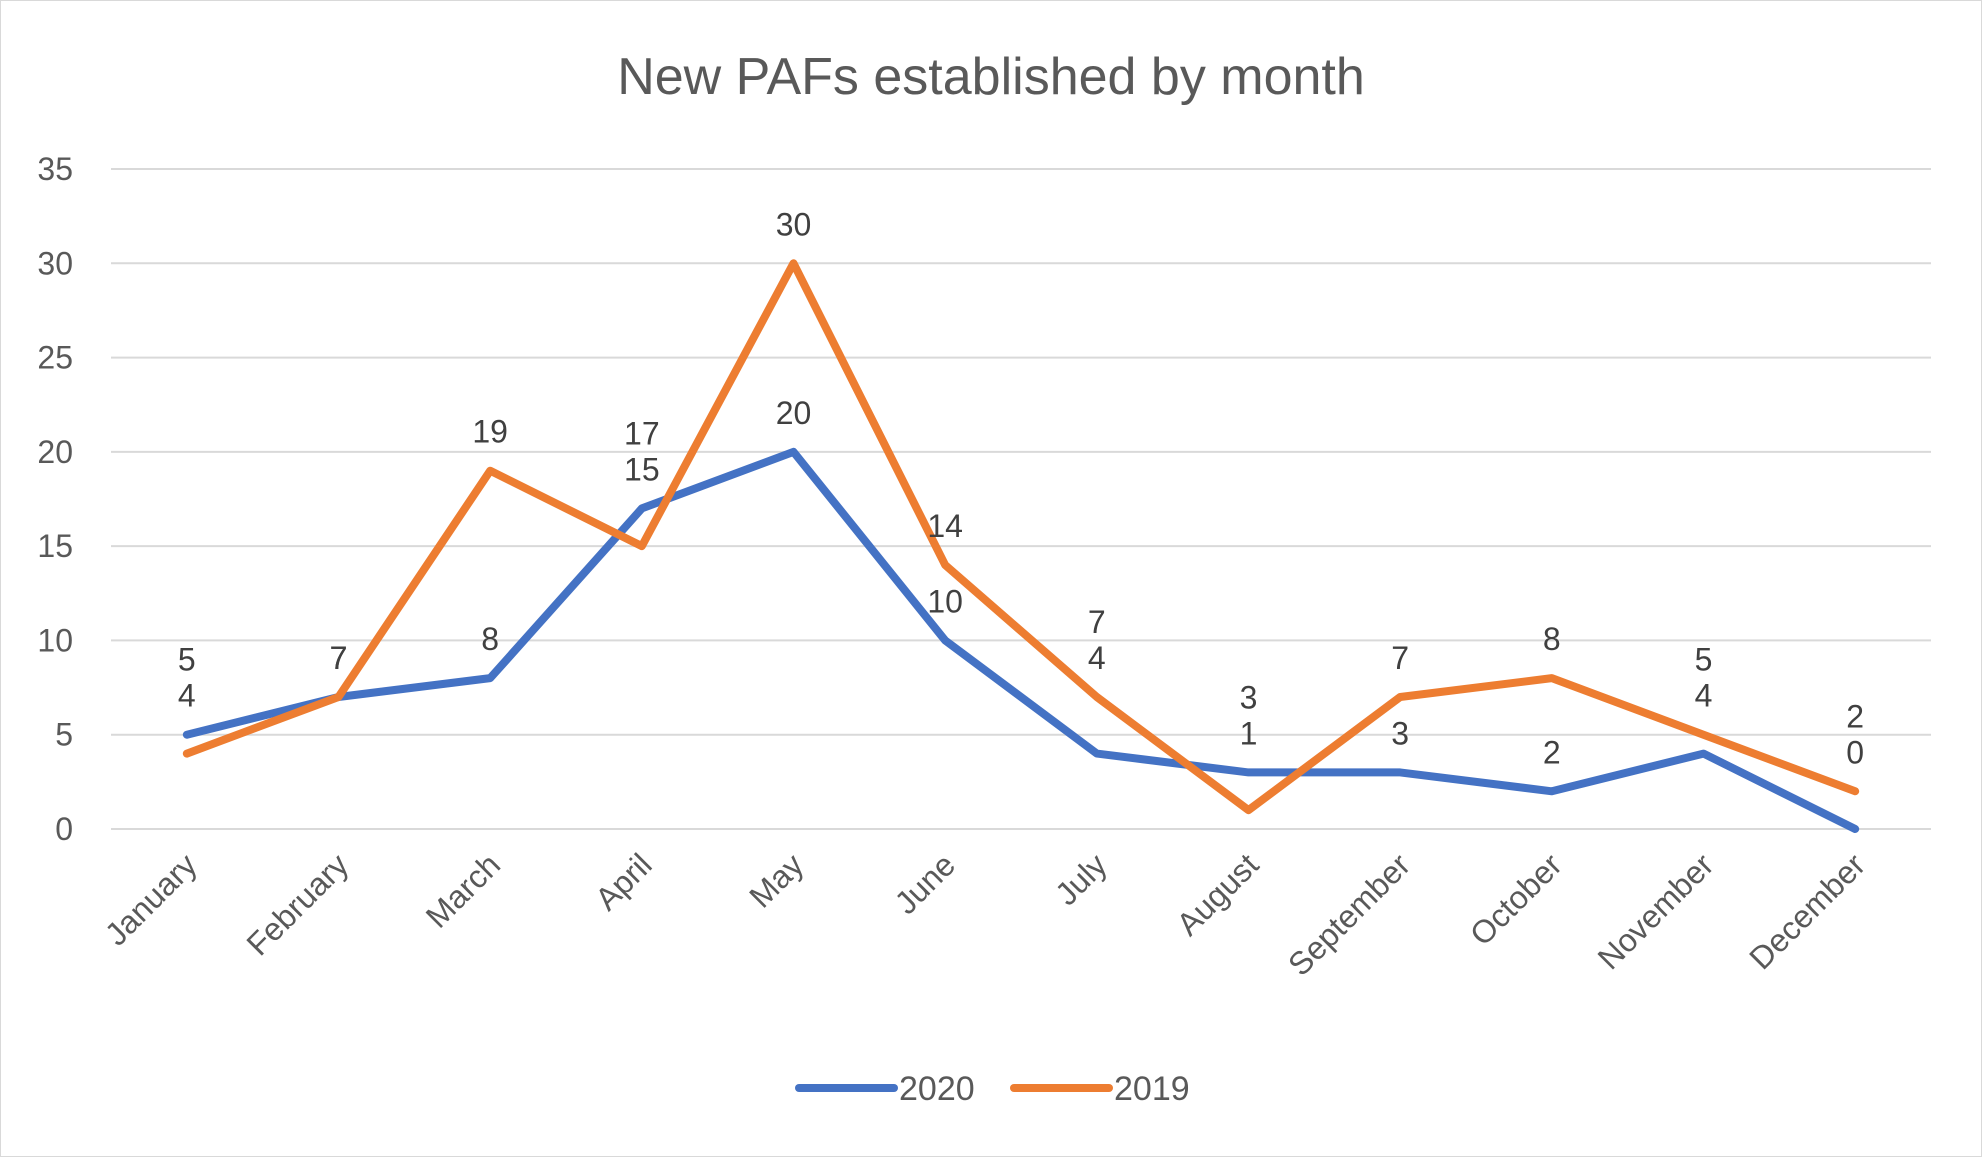 The image size is (1982, 1157). What do you see at coordinates (991, 77) in the screenshot?
I see `chart-title: New PAFs established by month` at bounding box center [991, 77].